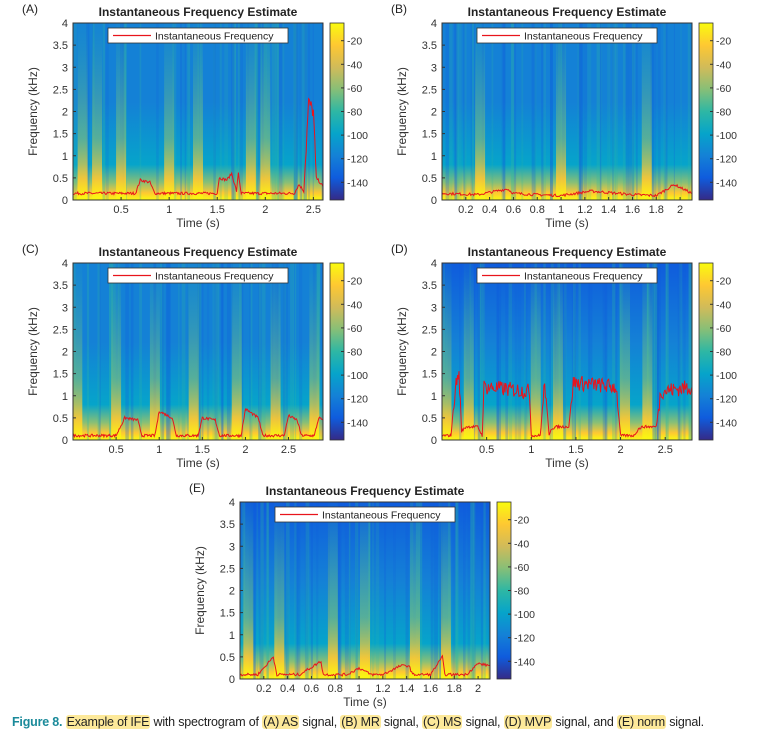 The height and width of the screenshot is (742, 758). Describe the element at coordinates (287, 689) in the screenshot. I see `x-tick-label: 0.4` at that location.